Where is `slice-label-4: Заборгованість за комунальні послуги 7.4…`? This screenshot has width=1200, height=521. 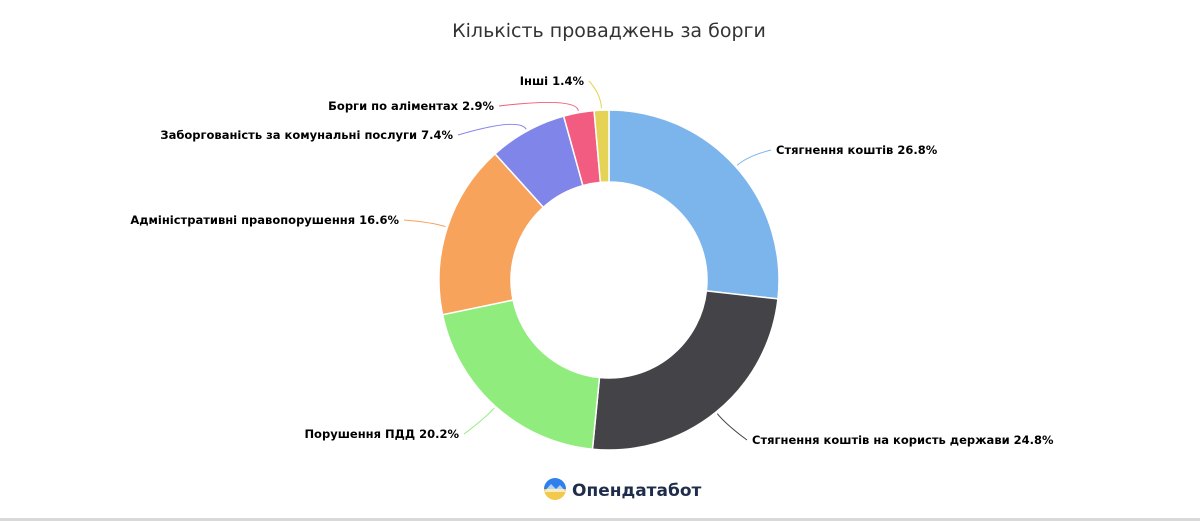 slice-label-4: Заборгованість за комунальні послуги 7.4… is located at coordinates (306, 135).